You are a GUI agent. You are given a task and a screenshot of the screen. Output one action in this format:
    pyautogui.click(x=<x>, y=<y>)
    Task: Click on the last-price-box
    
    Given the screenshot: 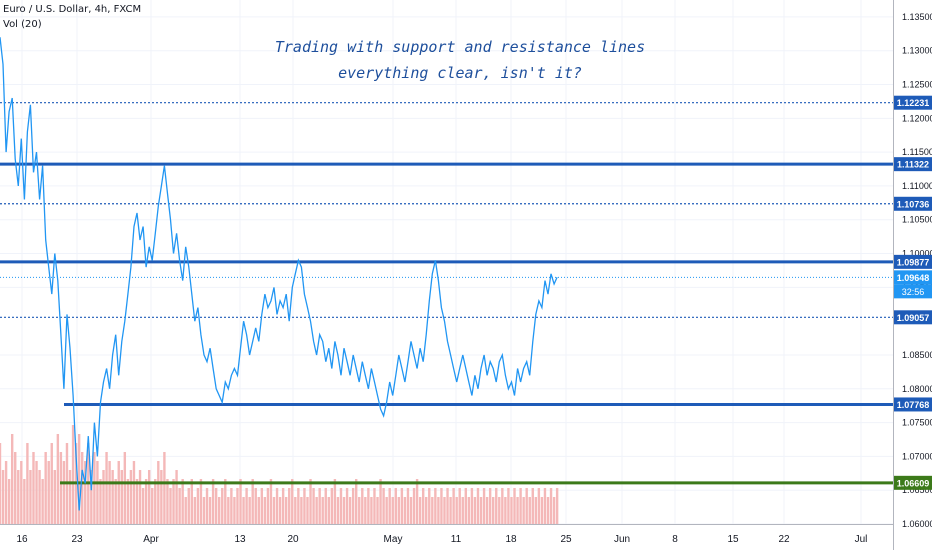 What is the action you would take?
    pyautogui.click(x=913, y=277)
    